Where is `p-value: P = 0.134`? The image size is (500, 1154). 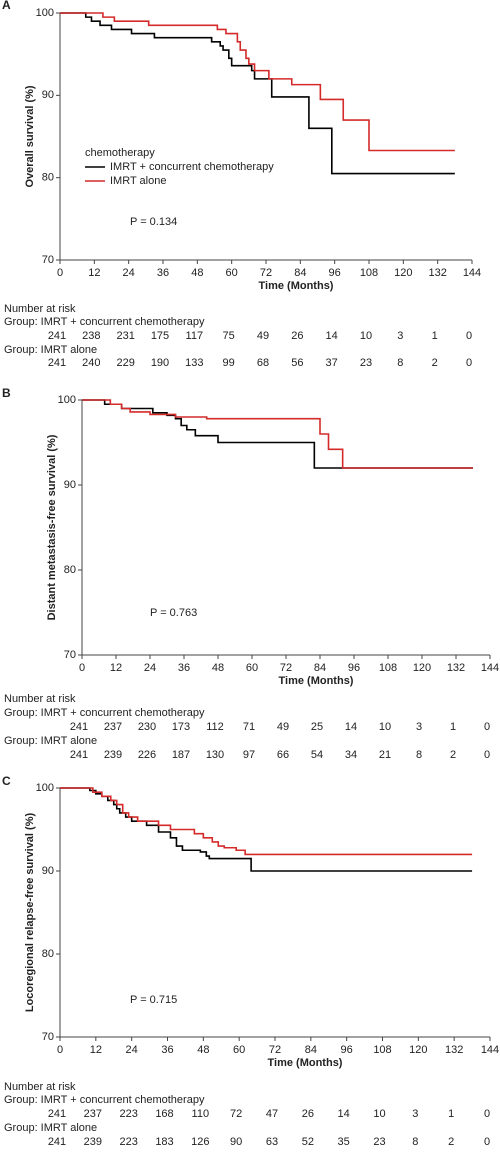
p-value: P = 0.134 is located at coordinates (153, 222).